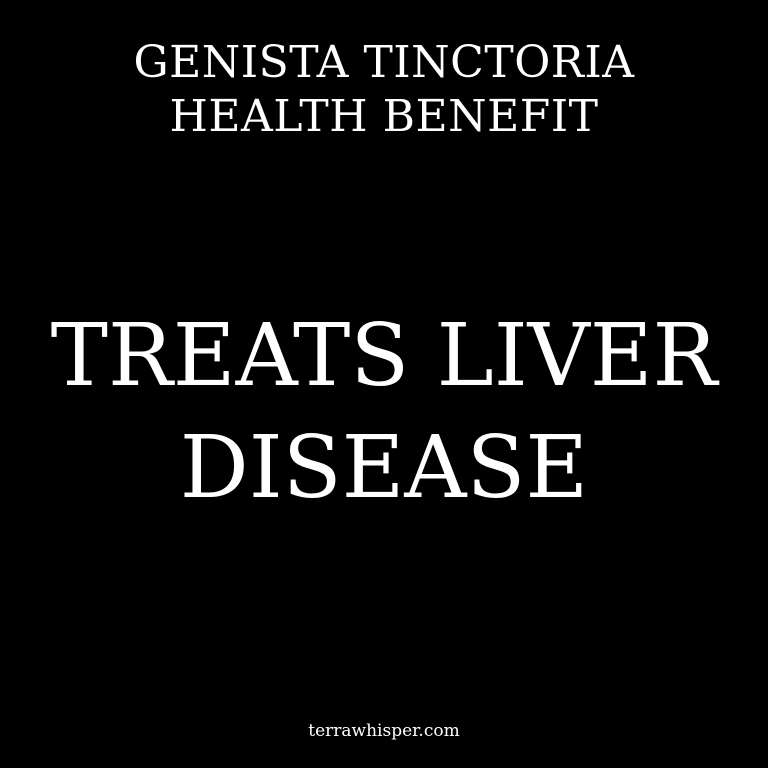 The image size is (768, 768). I want to click on claim-line-1: TREATS LIVER, so click(384, 356).